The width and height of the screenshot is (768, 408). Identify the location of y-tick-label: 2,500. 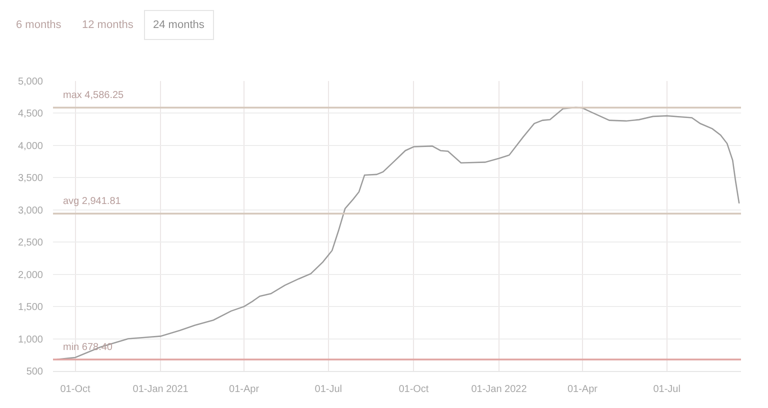
(31, 243).